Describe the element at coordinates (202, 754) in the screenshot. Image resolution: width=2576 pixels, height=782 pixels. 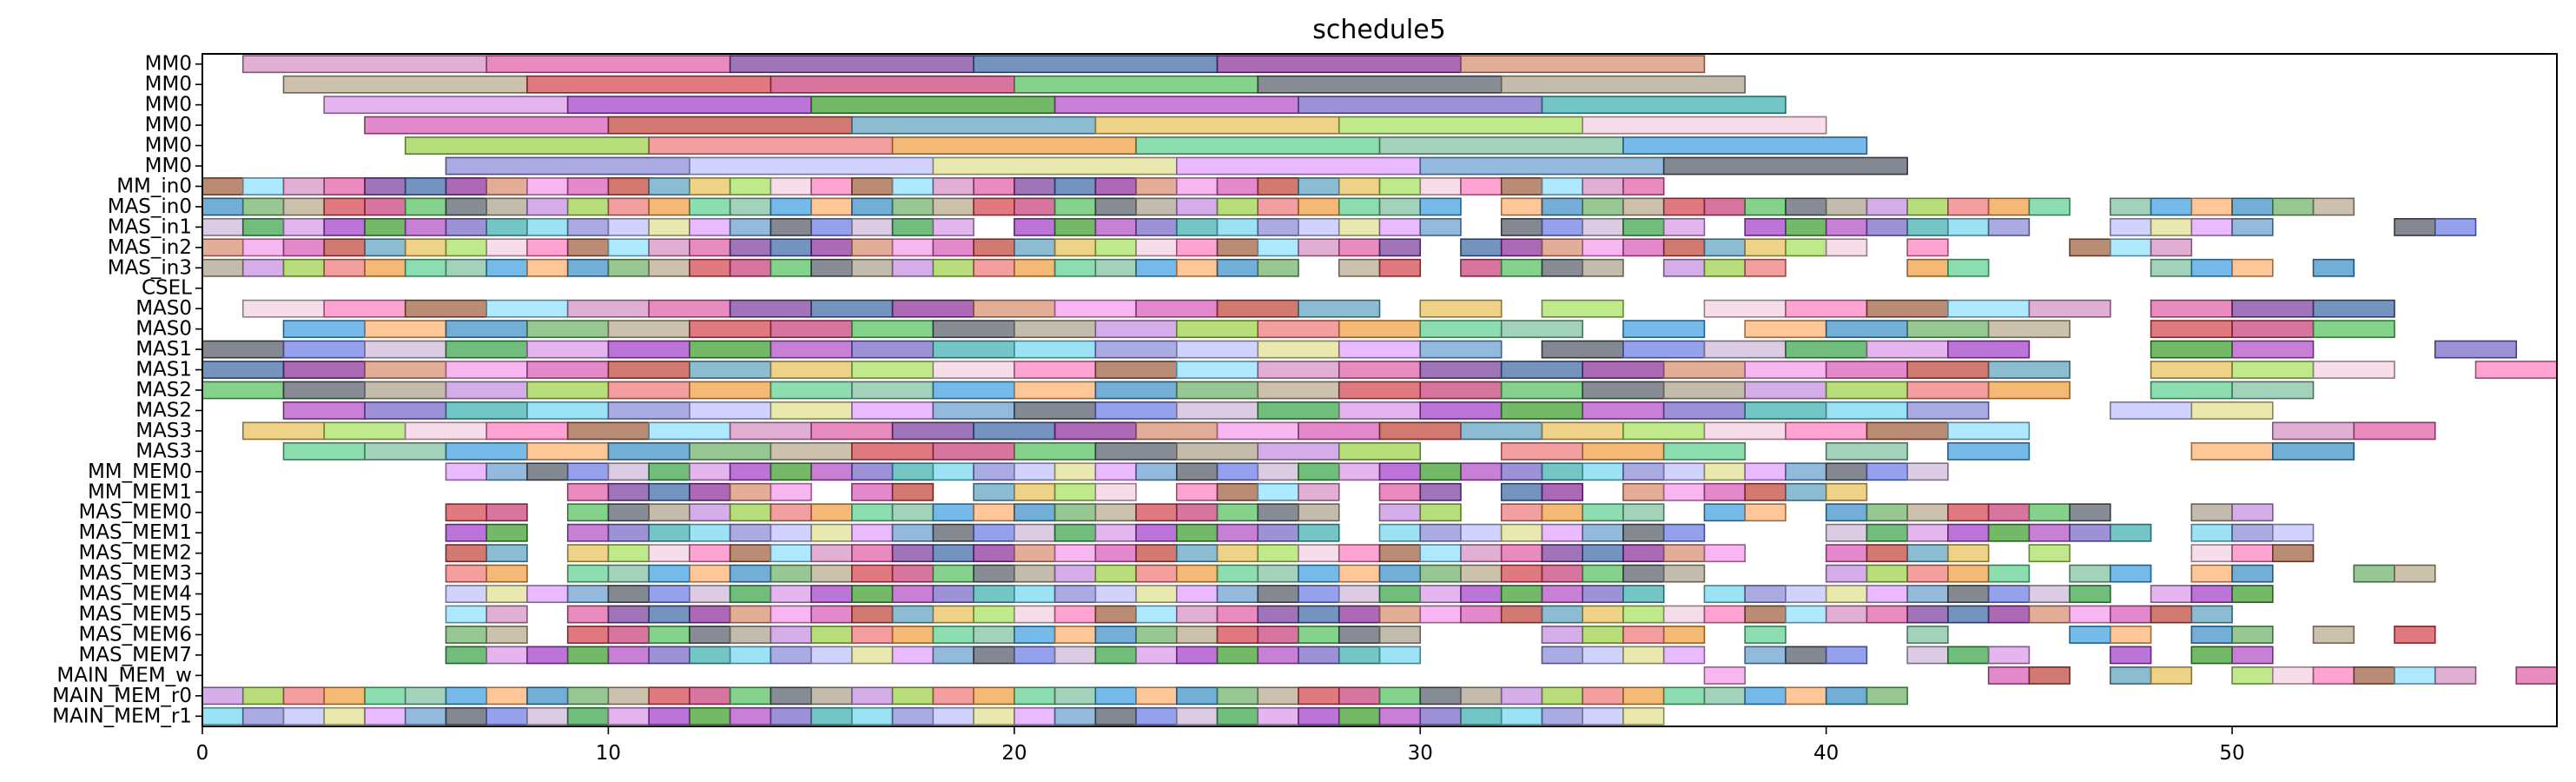
I see `x-tick-label-0: 0` at that location.